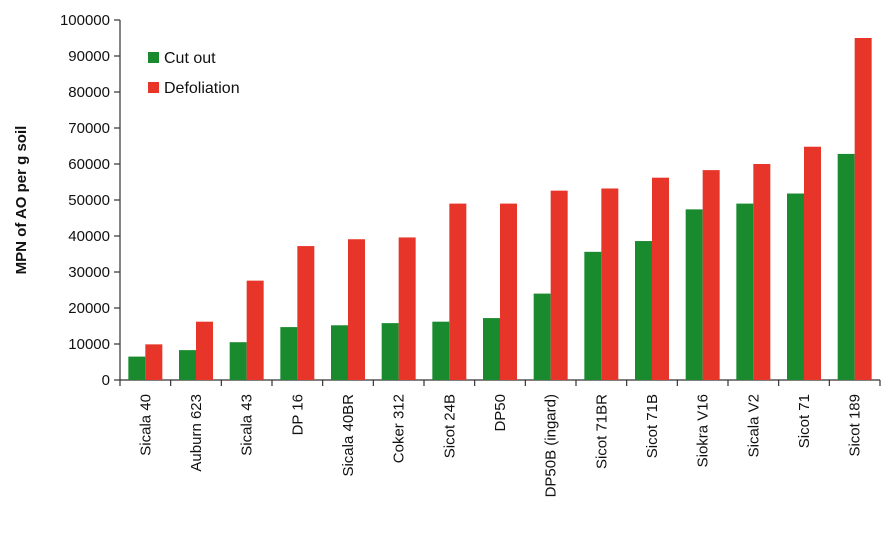 The image size is (893, 536). Describe the element at coordinates (21, 200) in the screenshot. I see `y-axis-label: MPN of AO per g soil` at that location.